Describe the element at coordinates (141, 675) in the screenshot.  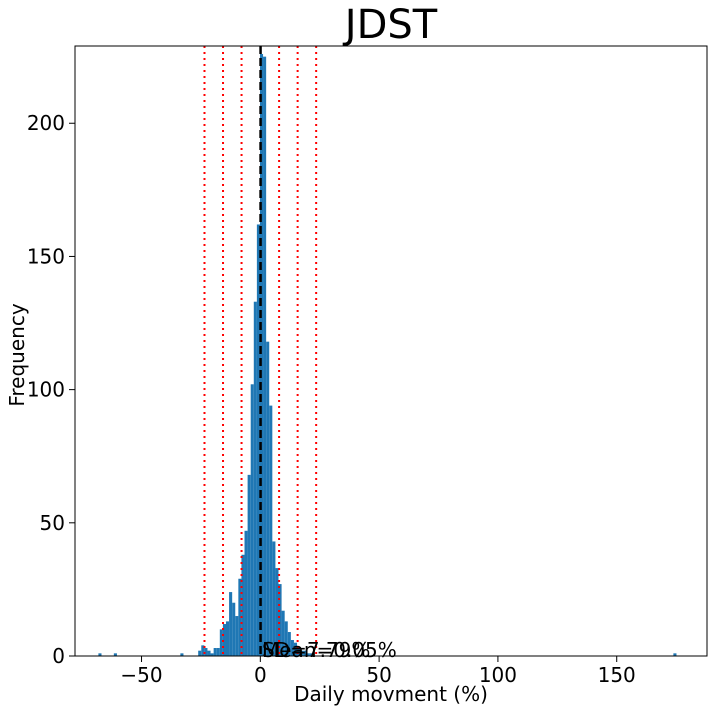
I see `x-tick-label: −50` at that location.